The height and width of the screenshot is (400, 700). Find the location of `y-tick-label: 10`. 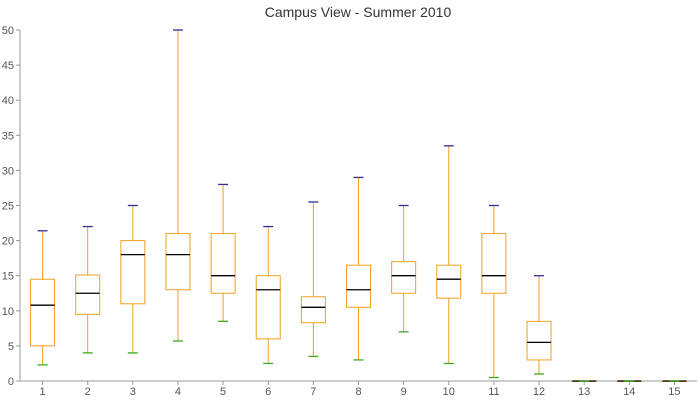

y-tick-label: 10 is located at coordinates (8, 312).